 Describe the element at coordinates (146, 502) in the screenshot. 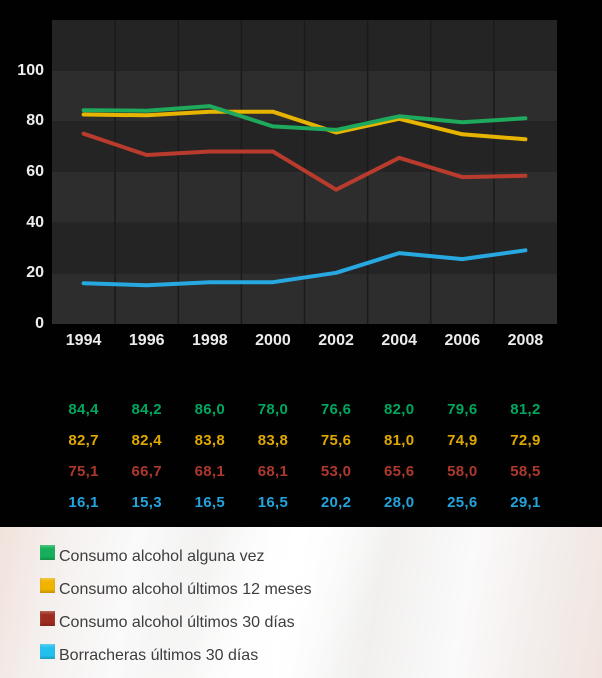

I see `table-cell: 15,3` at that location.